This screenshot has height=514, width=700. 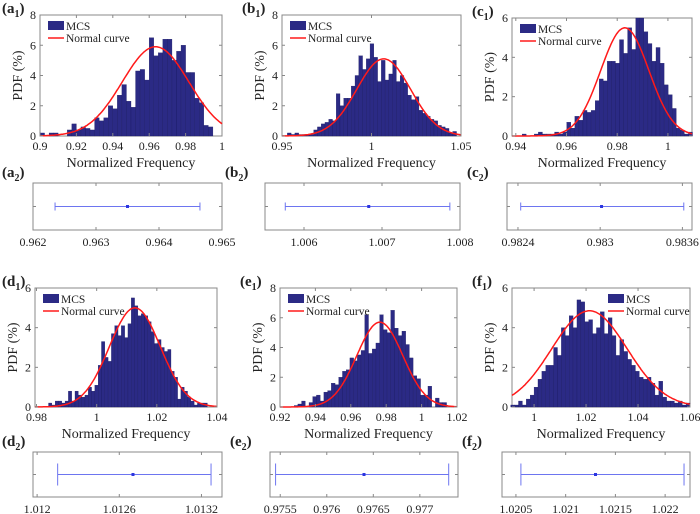 What do you see at coordinates (615, 508) in the screenshot?
I see `x-tick-label: 1.0215` at bounding box center [615, 508].